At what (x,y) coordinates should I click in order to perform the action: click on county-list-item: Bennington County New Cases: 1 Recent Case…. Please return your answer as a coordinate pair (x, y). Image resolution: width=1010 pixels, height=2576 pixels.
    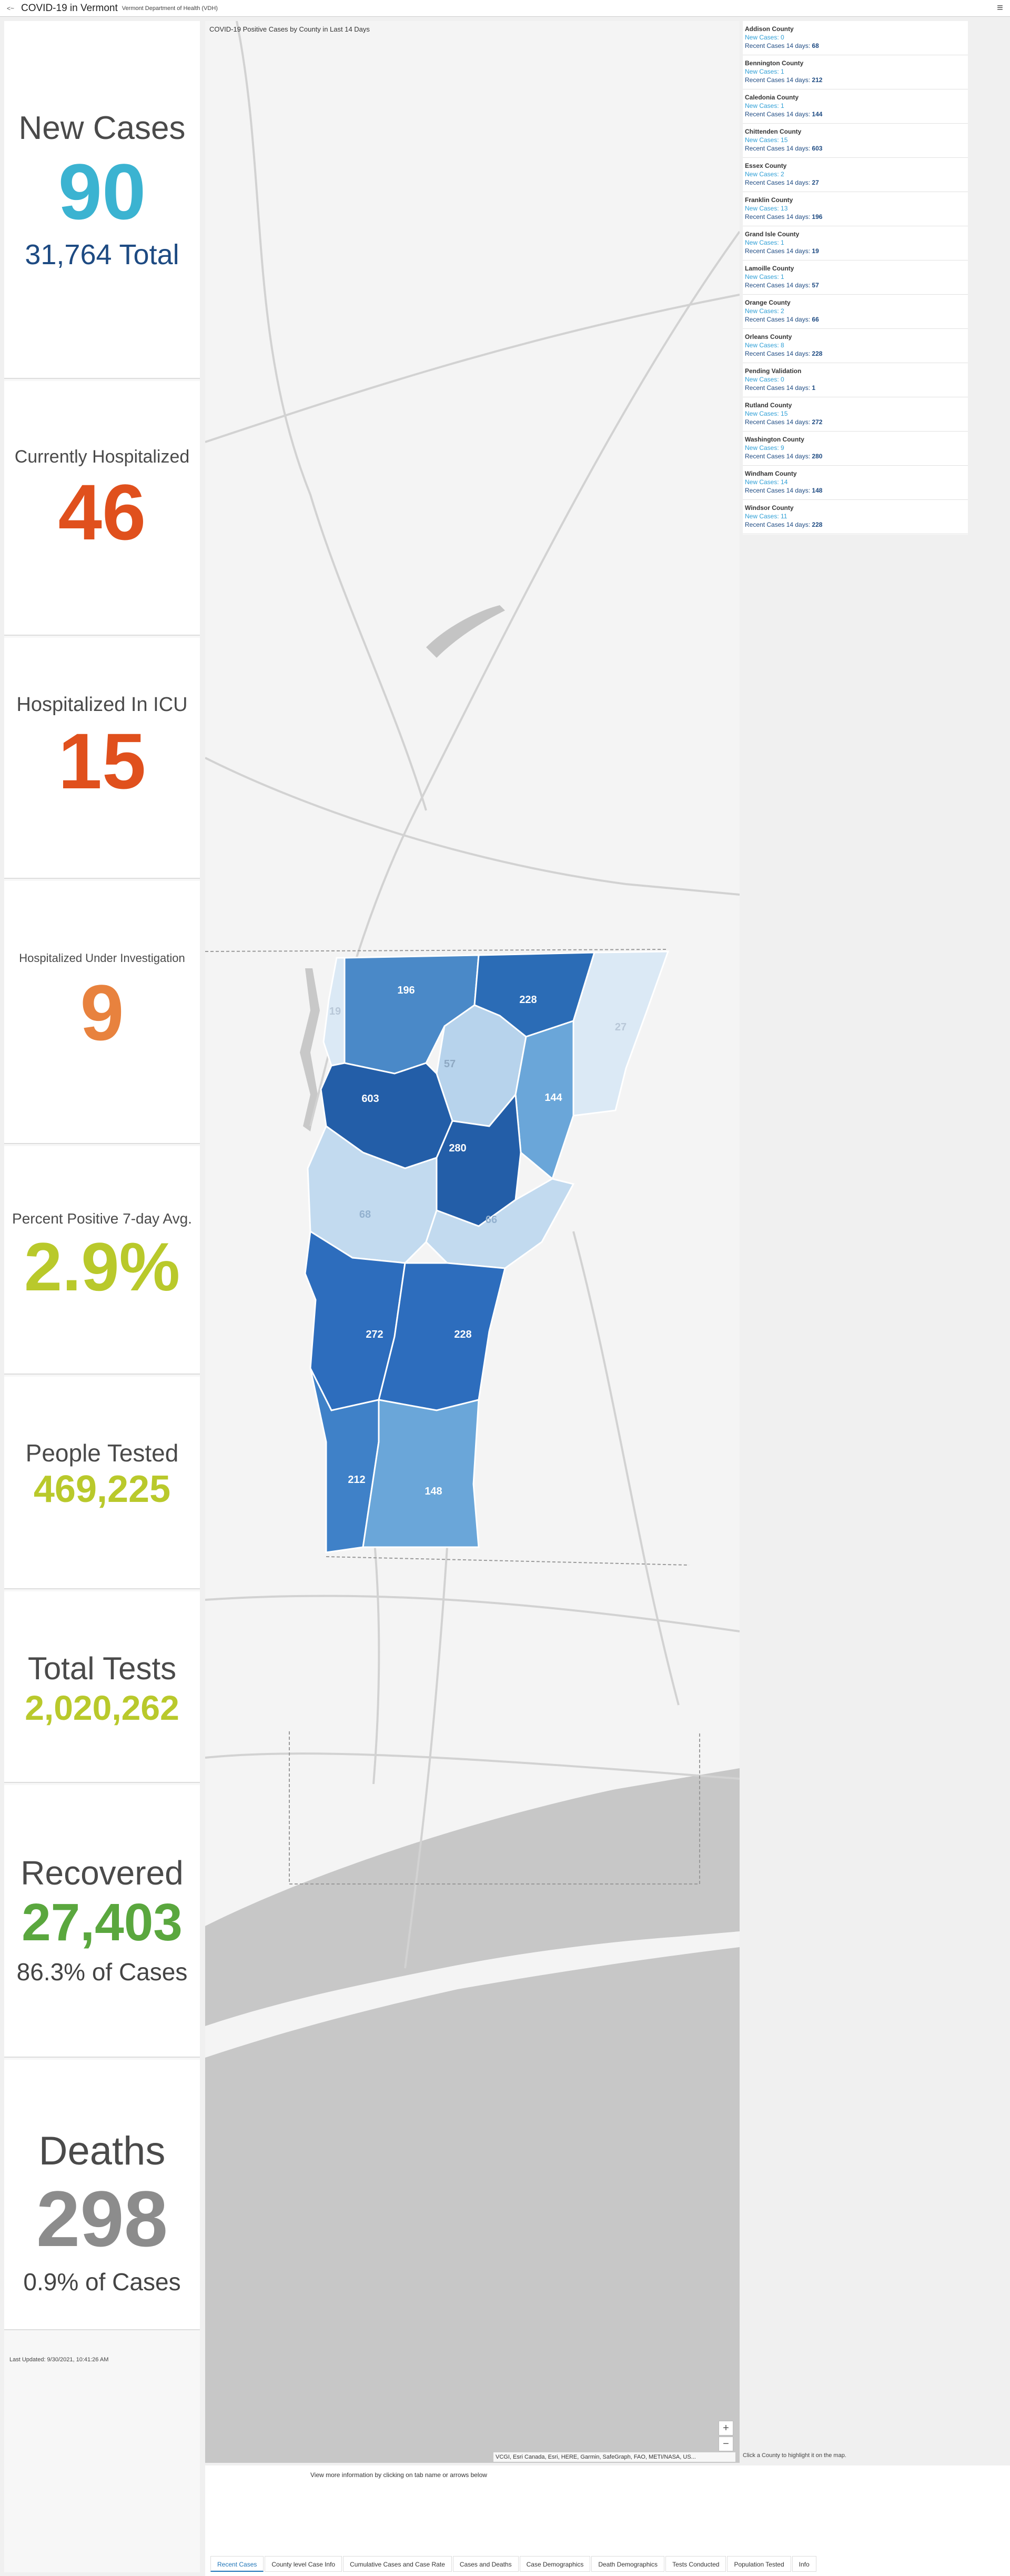
    Looking at the image, I should click on (855, 72).